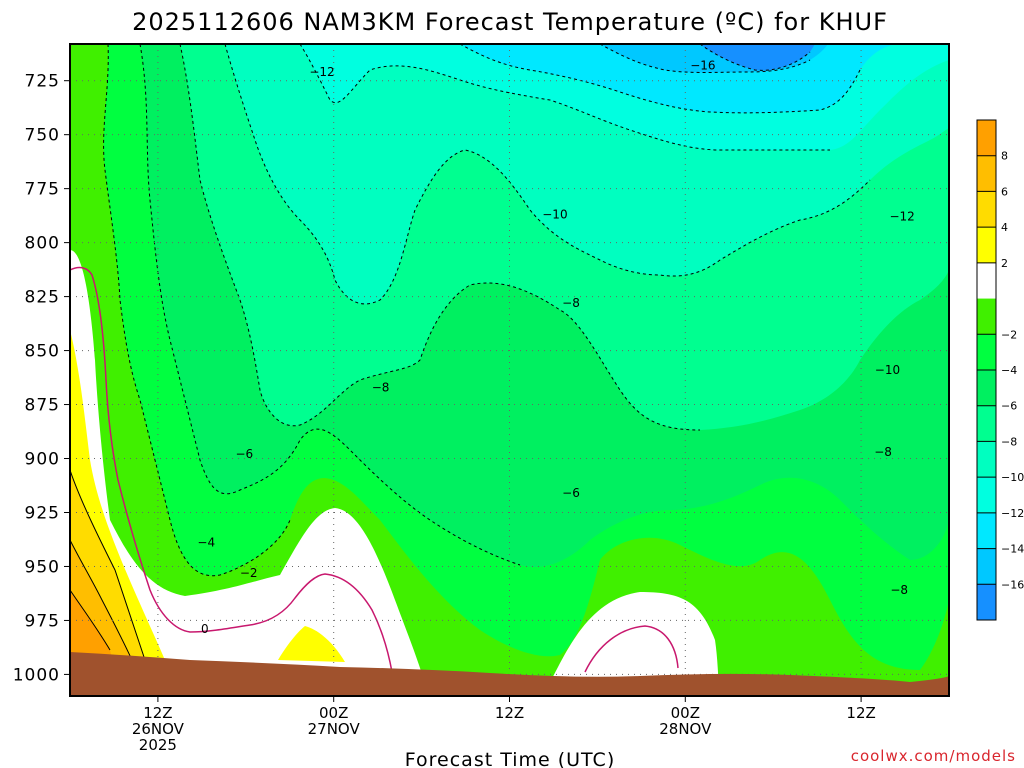 This screenshot has width=1024, height=768. What do you see at coordinates (249, 573) in the screenshot?
I see `contour-label: −2` at bounding box center [249, 573].